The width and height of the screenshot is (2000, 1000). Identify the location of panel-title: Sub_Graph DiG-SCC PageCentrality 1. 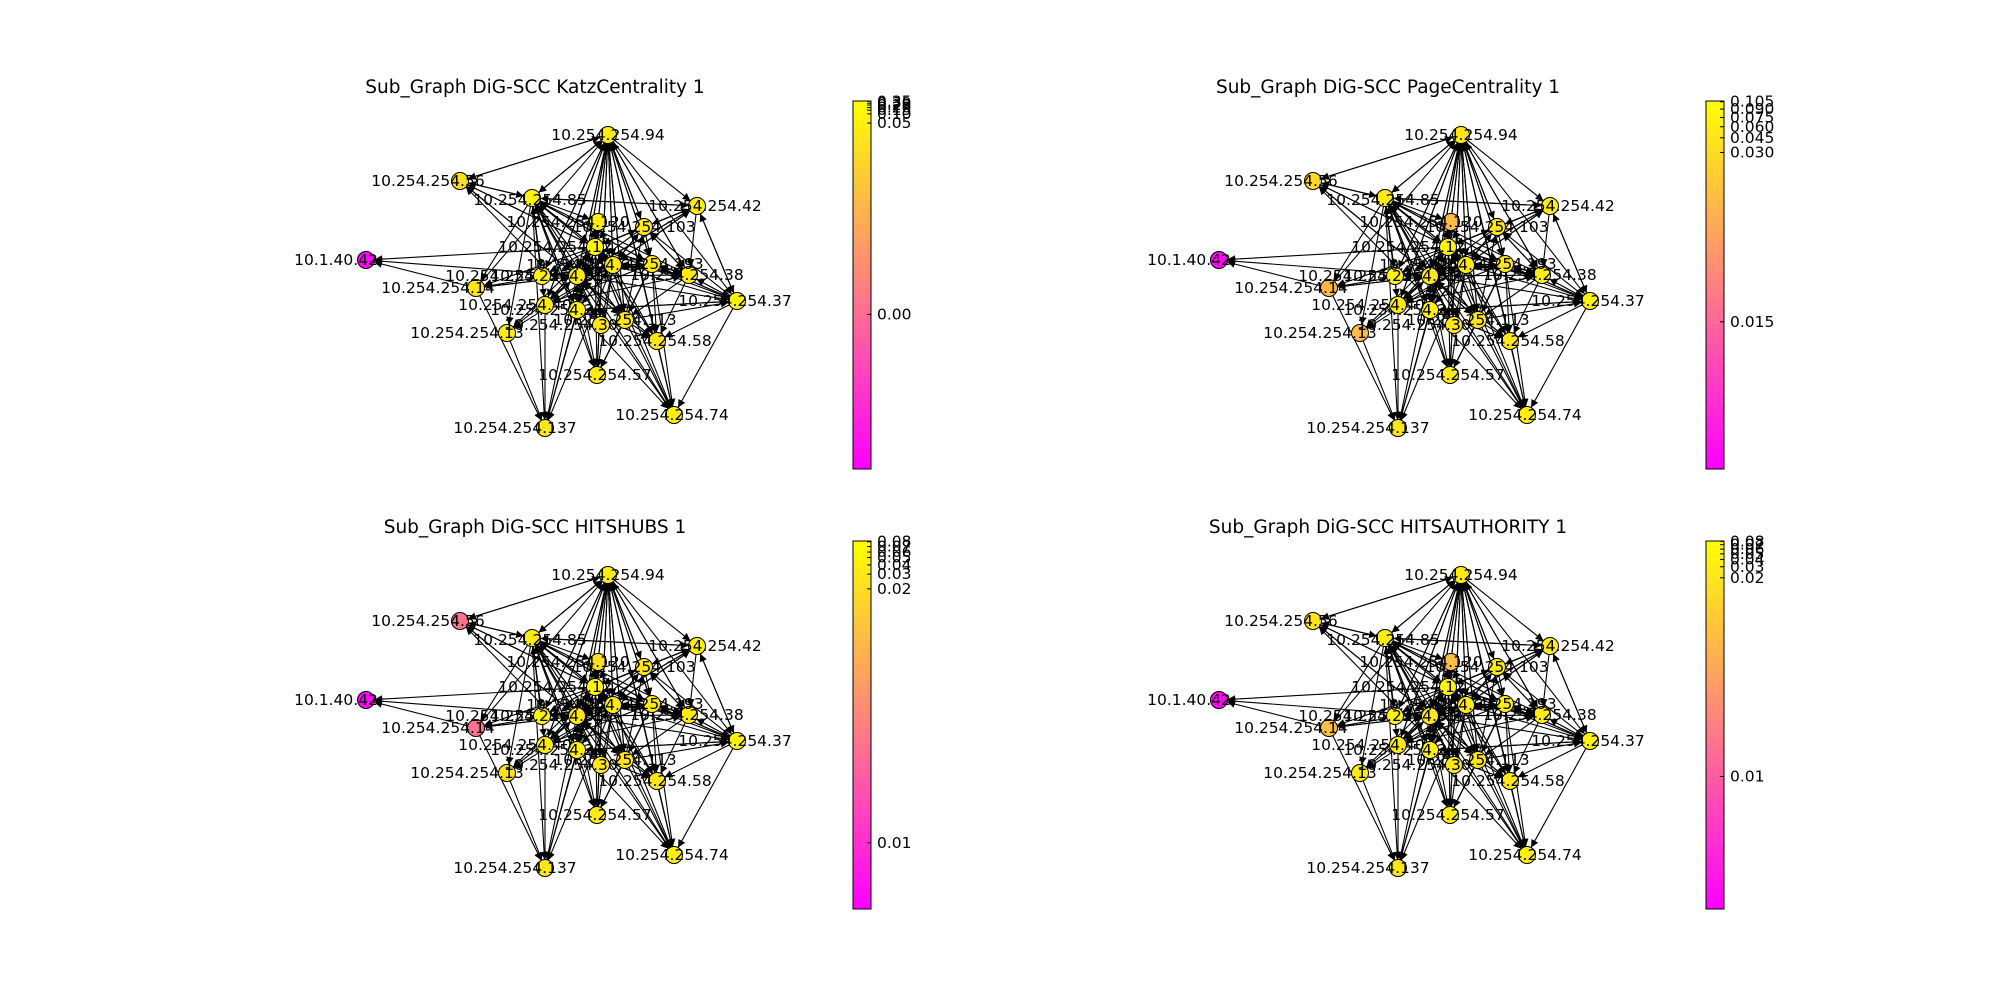
(1388, 87).